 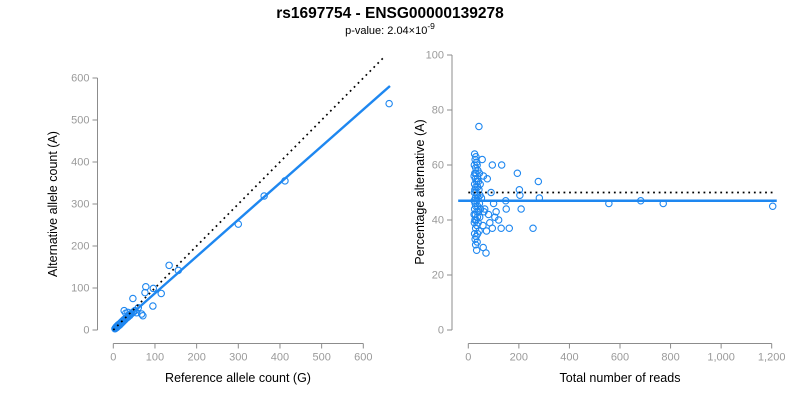 What do you see at coordinates (80, 121) in the screenshot?
I see `y-axis-tick-label: 500` at bounding box center [80, 121].